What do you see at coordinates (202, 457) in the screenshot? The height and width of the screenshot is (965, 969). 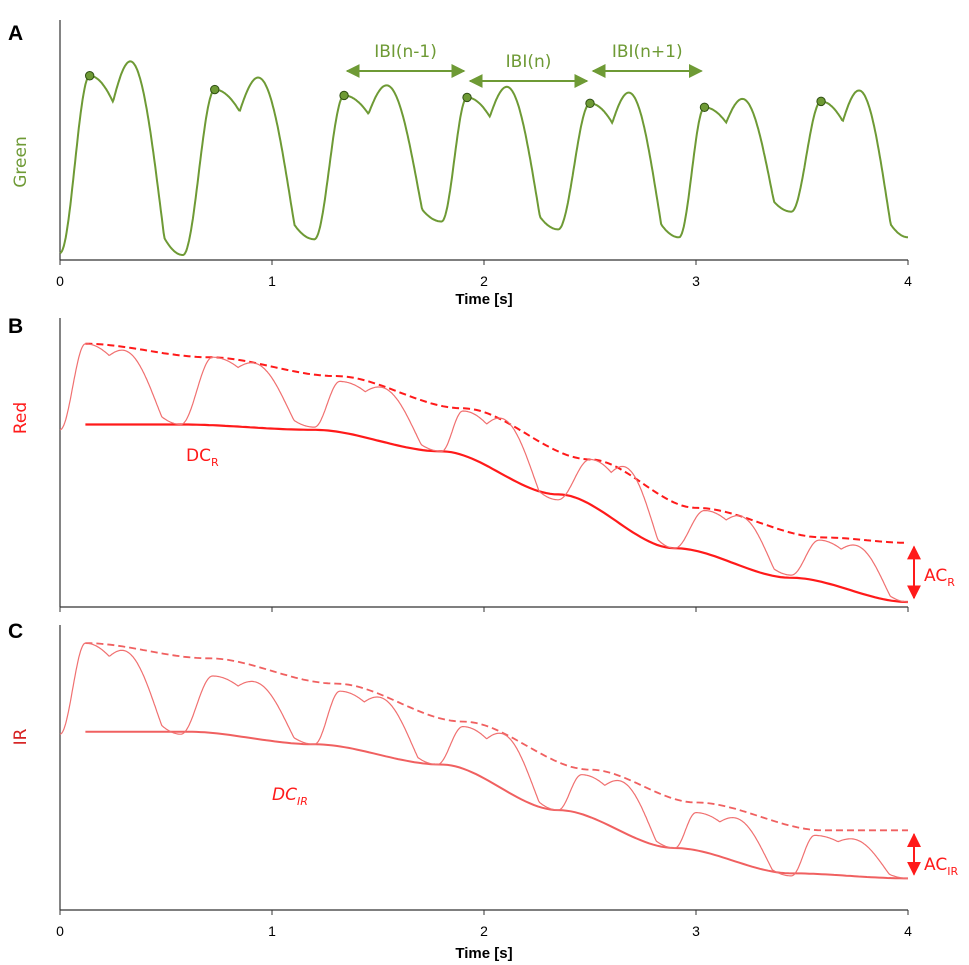 I see `panel-b-dc-label: DCR` at bounding box center [202, 457].